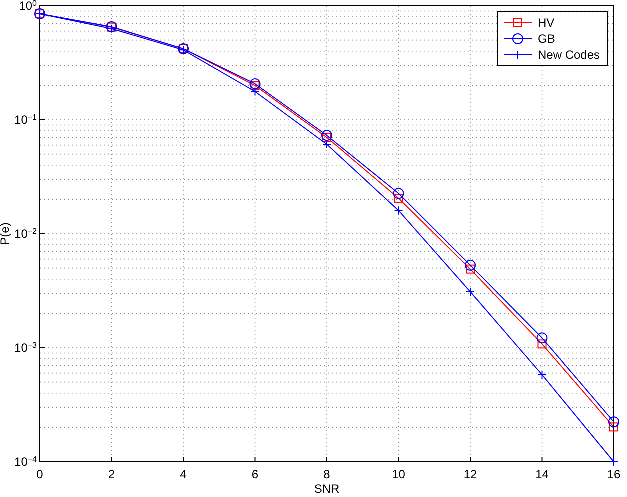 Image resolution: width=627 pixels, height=497 pixels. Describe the element at coordinates (546, 23) in the screenshot. I see `legend-label: HV` at that location.